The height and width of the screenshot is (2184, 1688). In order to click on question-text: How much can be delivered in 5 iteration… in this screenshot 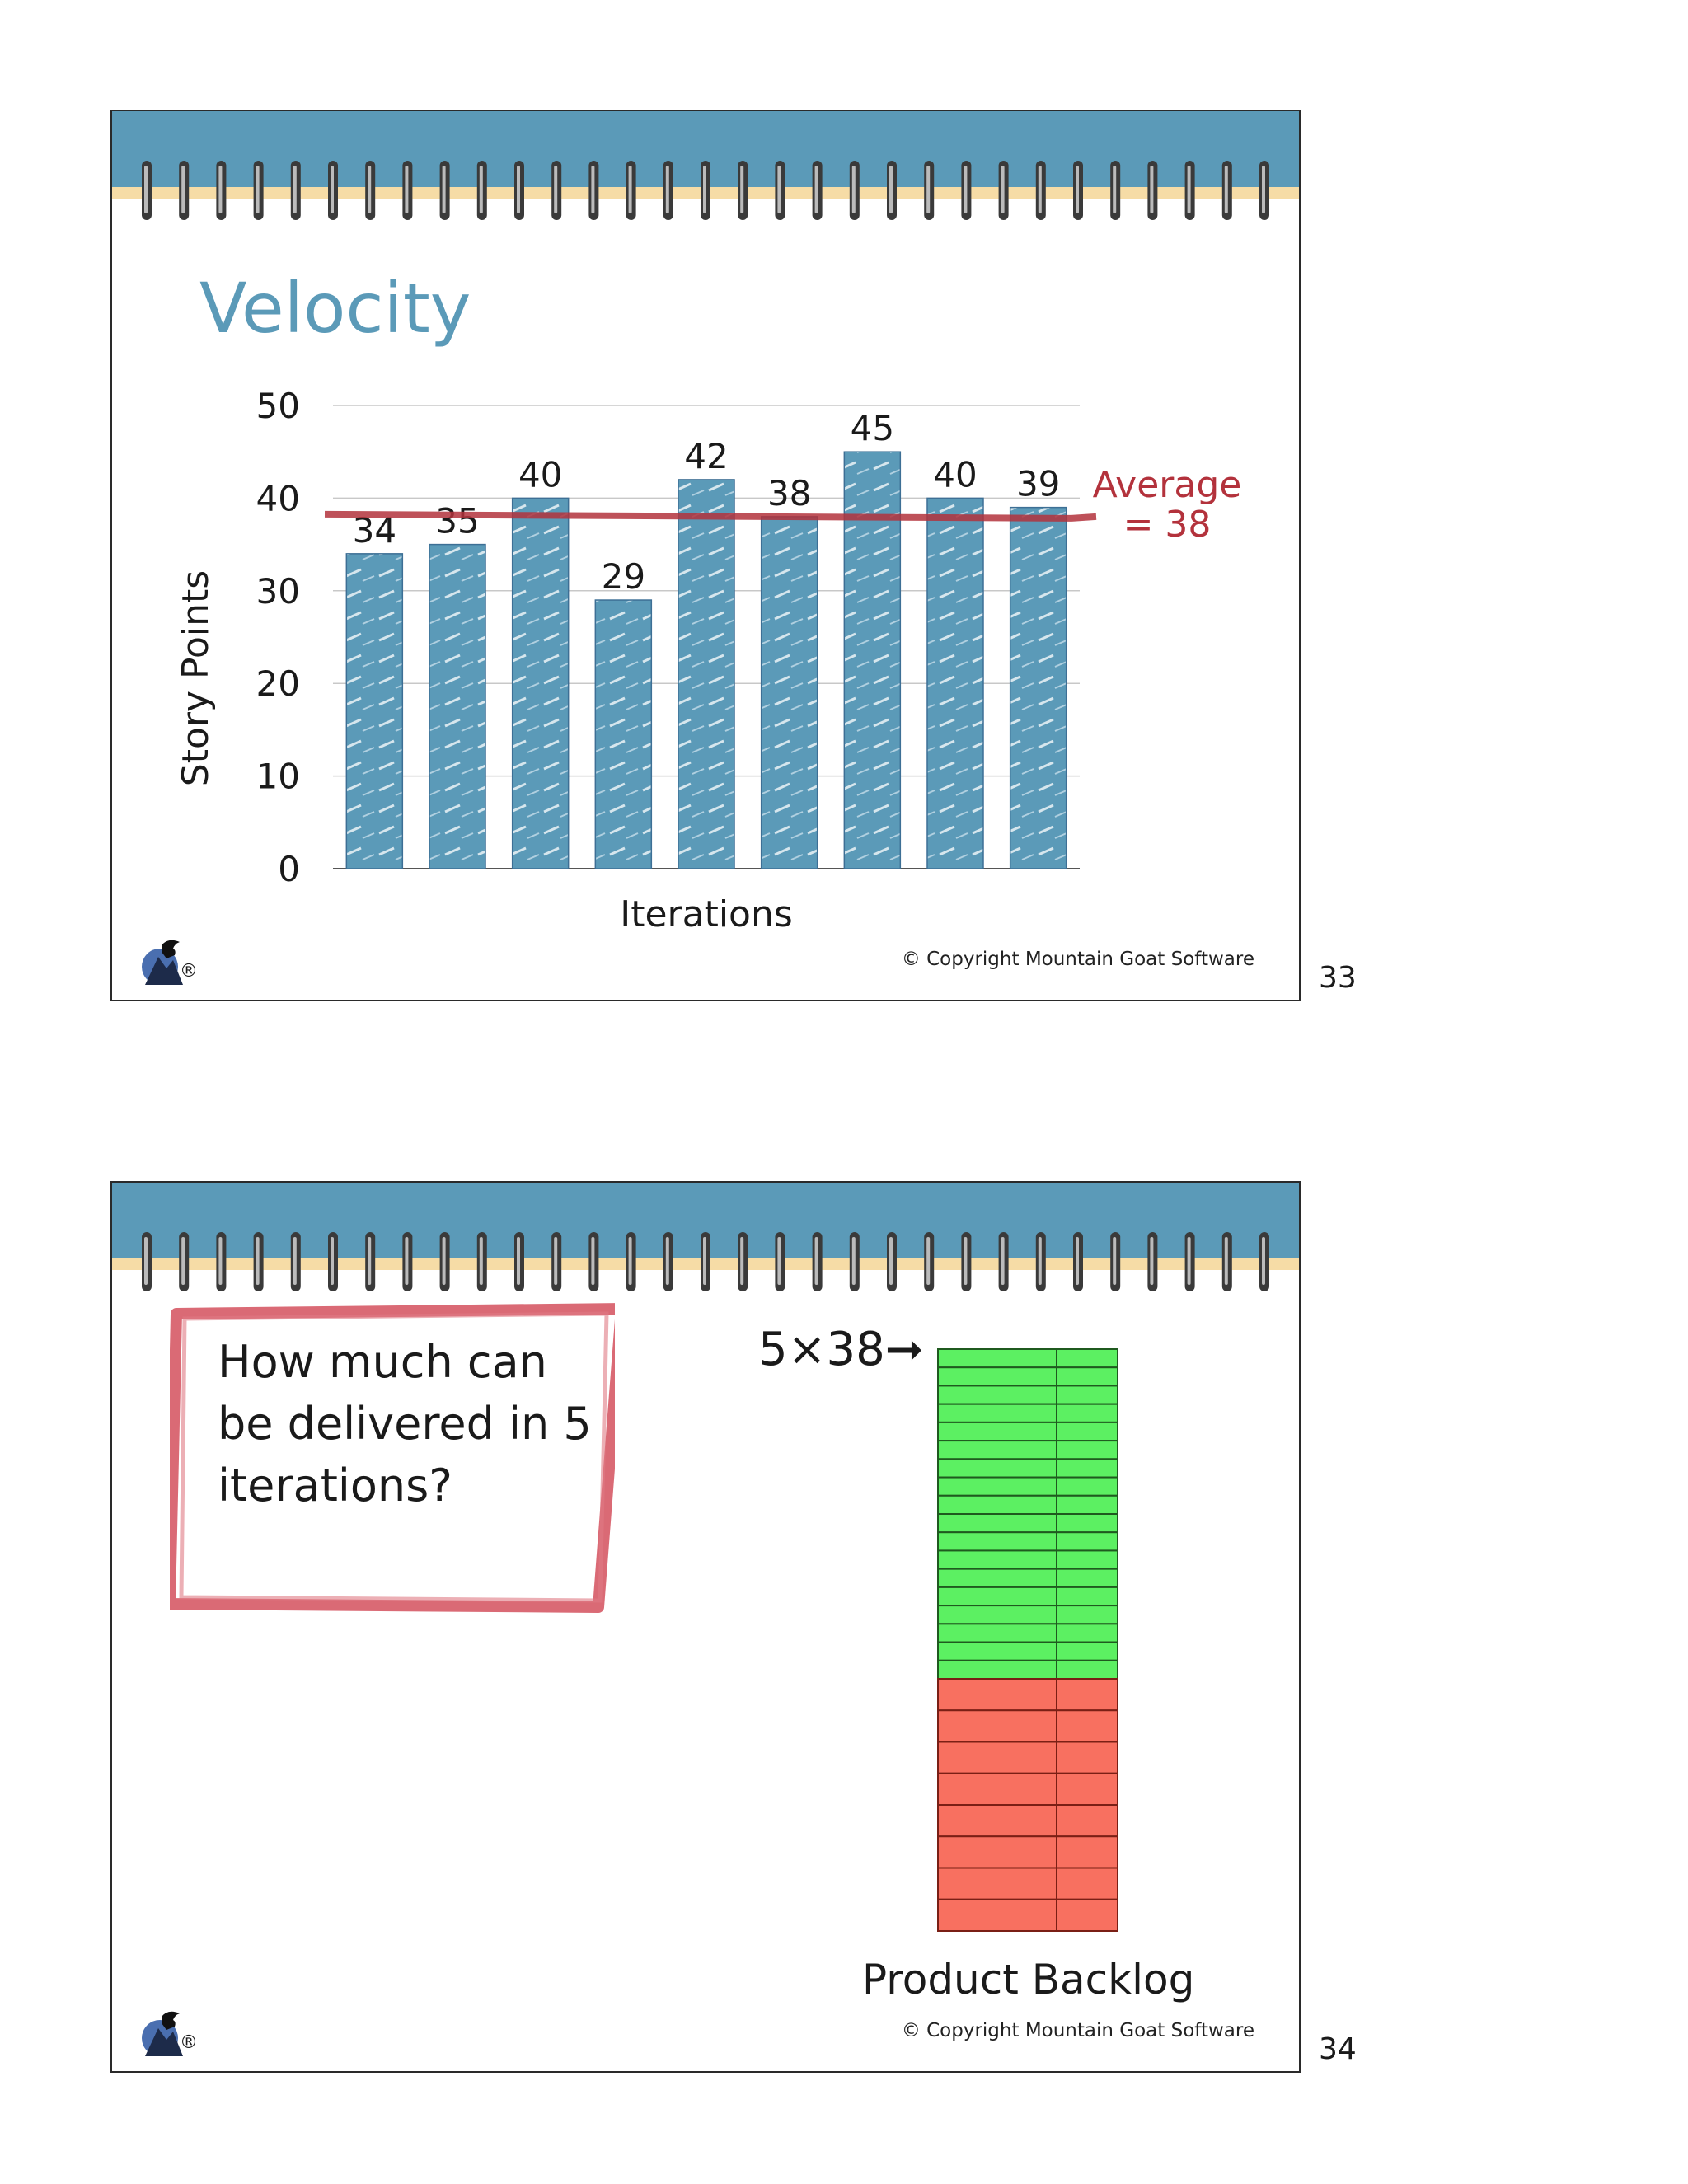, I will do `click(405, 1423)`.